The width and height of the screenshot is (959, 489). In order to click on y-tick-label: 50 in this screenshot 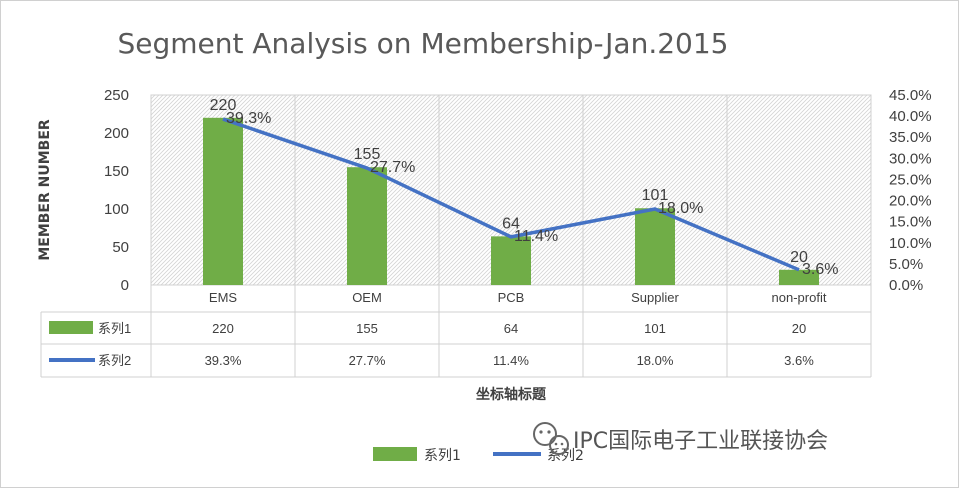, I will do `click(120, 247)`.